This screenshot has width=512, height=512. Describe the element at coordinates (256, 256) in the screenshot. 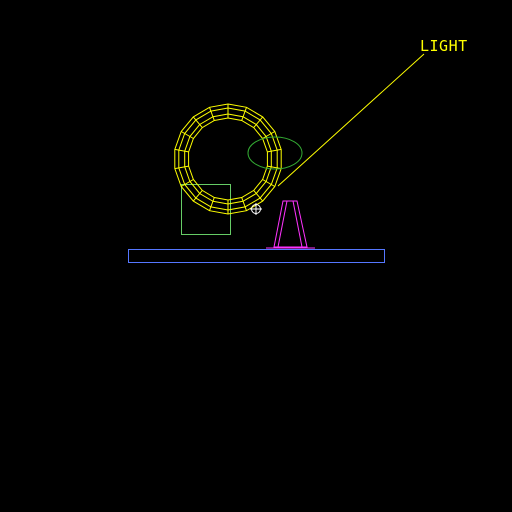

I see `ground-plane-object` at that location.